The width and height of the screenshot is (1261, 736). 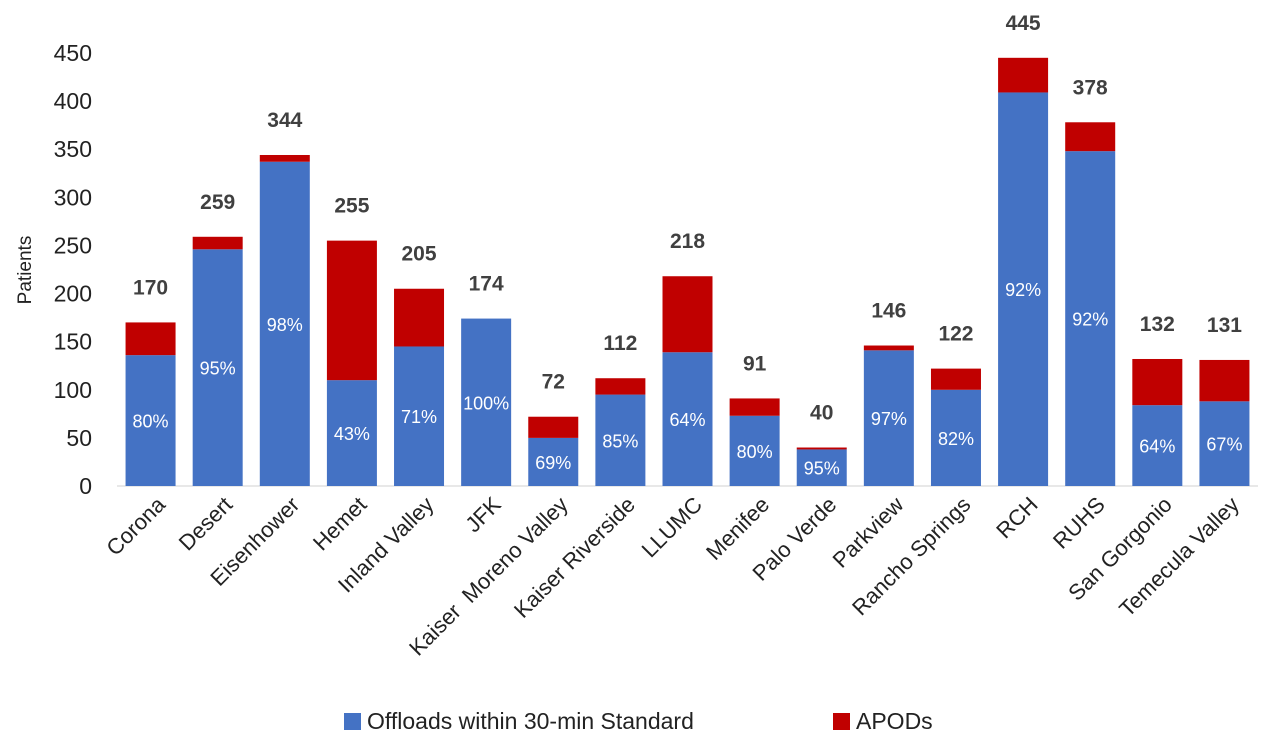 I want to click on total-label: 112, so click(x=620, y=343).